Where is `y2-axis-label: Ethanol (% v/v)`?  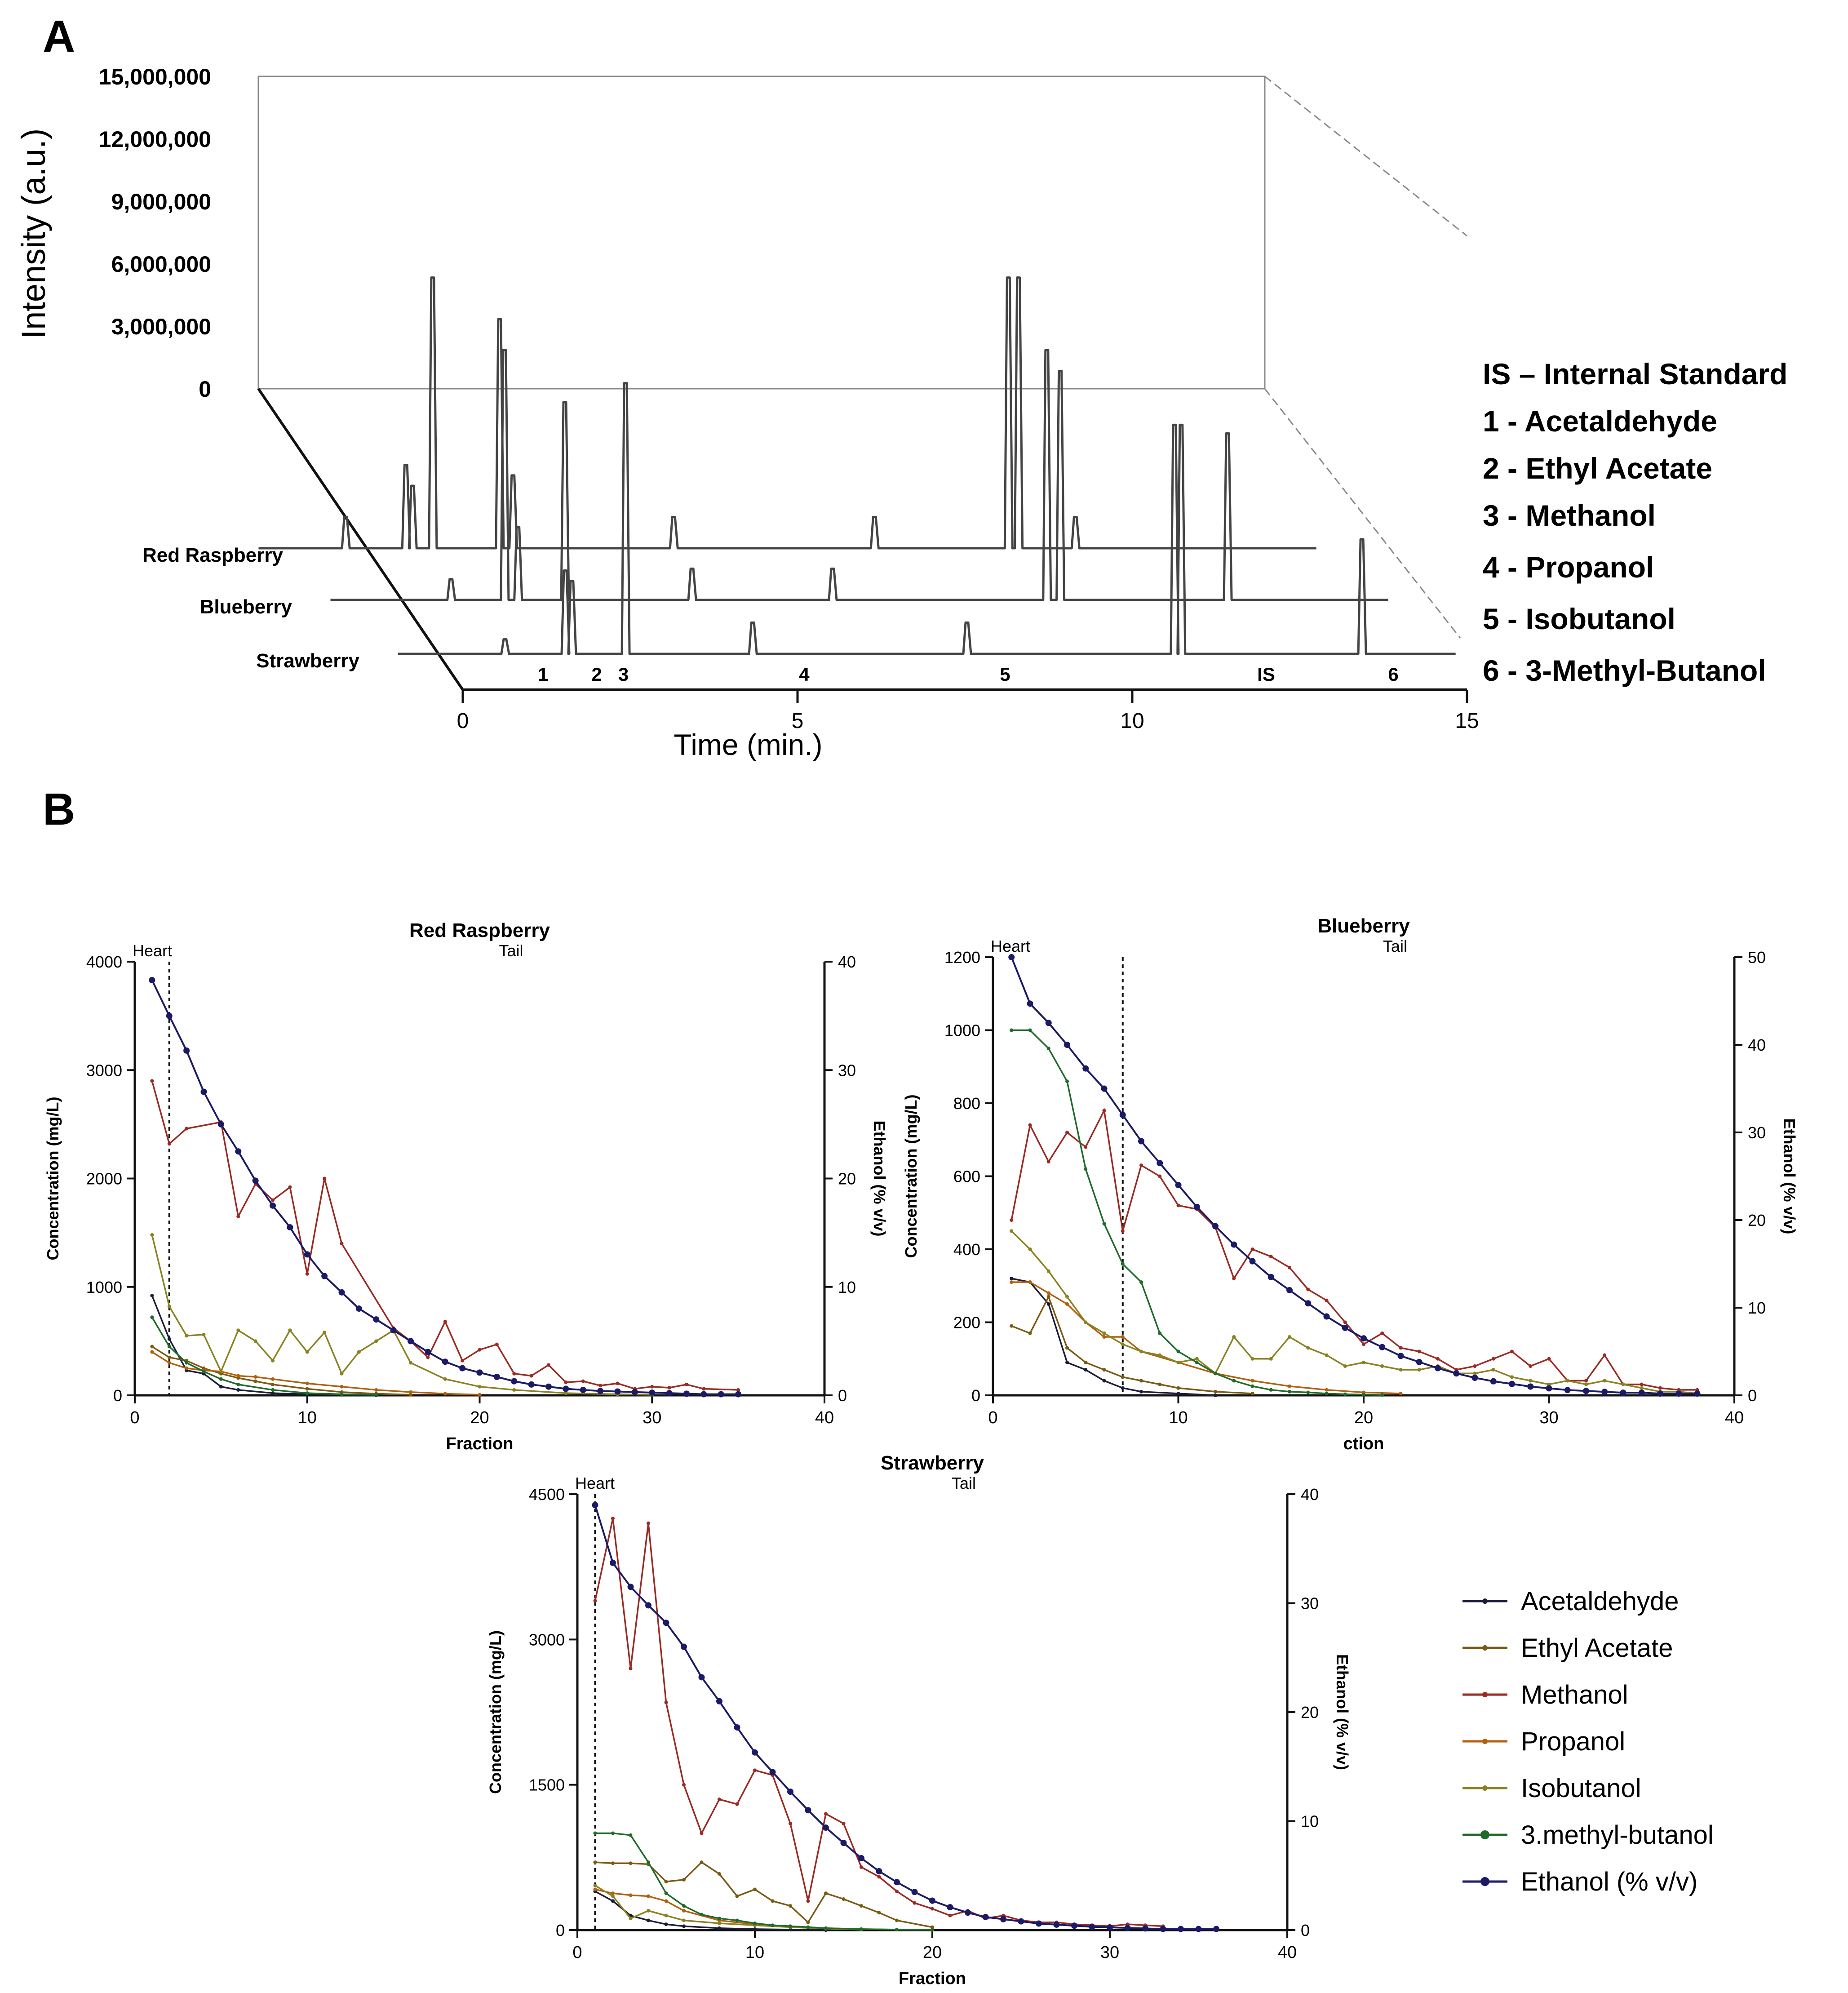
y2-axis-label: Ethanol (% v/v) is located at coordinates (879, 1178).